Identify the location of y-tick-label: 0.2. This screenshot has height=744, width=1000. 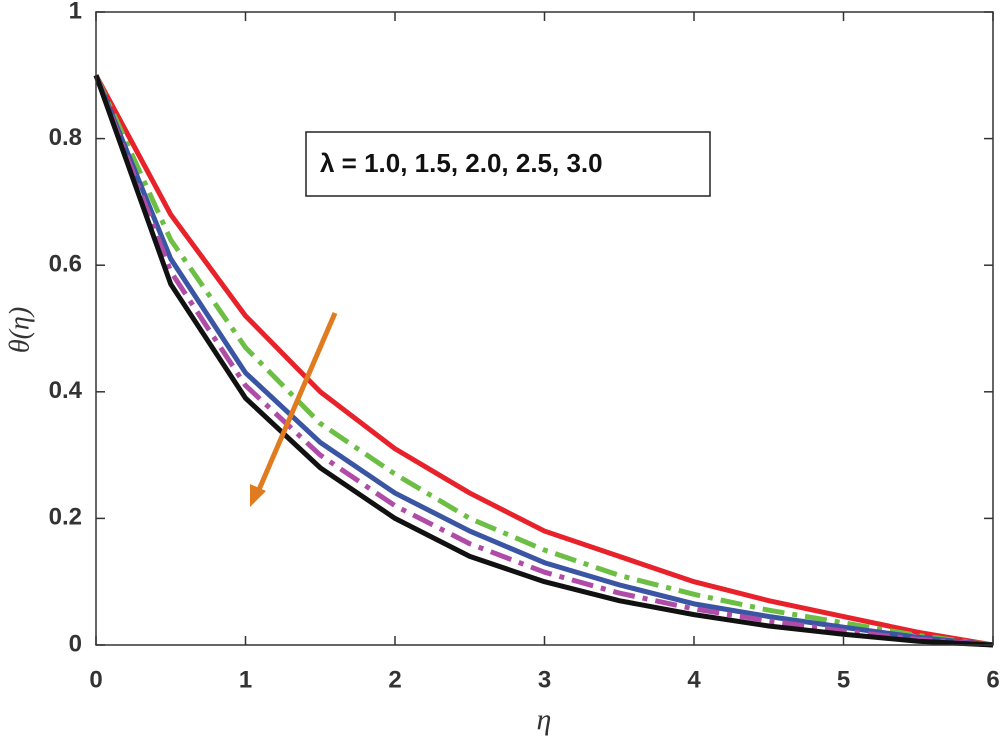
(65, 517).